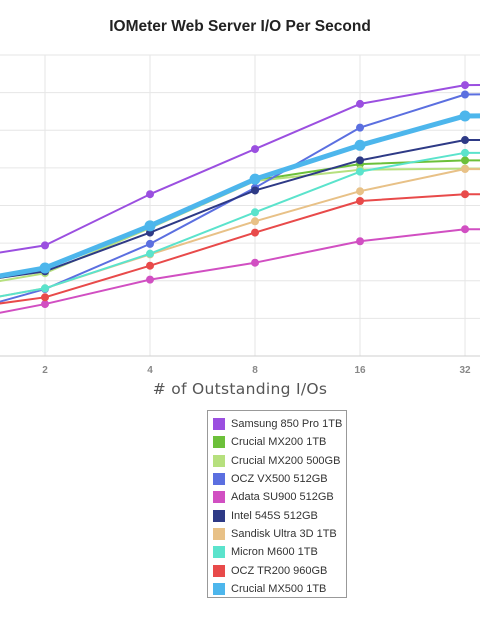 Image resolution: width=480 pixels, height=617 pixels. I want to click on legend-label: OCZ VX500 512GB, so click(279, 479).